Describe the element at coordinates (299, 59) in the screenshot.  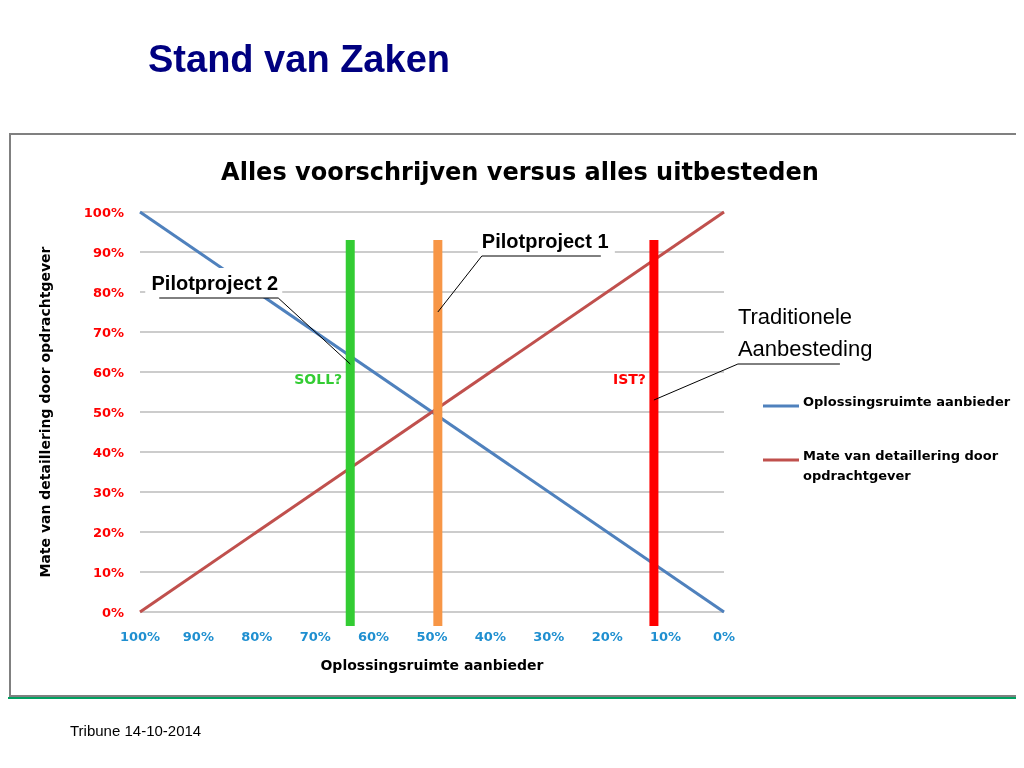
I see `chart-title: Stand van Zaken` at that location.